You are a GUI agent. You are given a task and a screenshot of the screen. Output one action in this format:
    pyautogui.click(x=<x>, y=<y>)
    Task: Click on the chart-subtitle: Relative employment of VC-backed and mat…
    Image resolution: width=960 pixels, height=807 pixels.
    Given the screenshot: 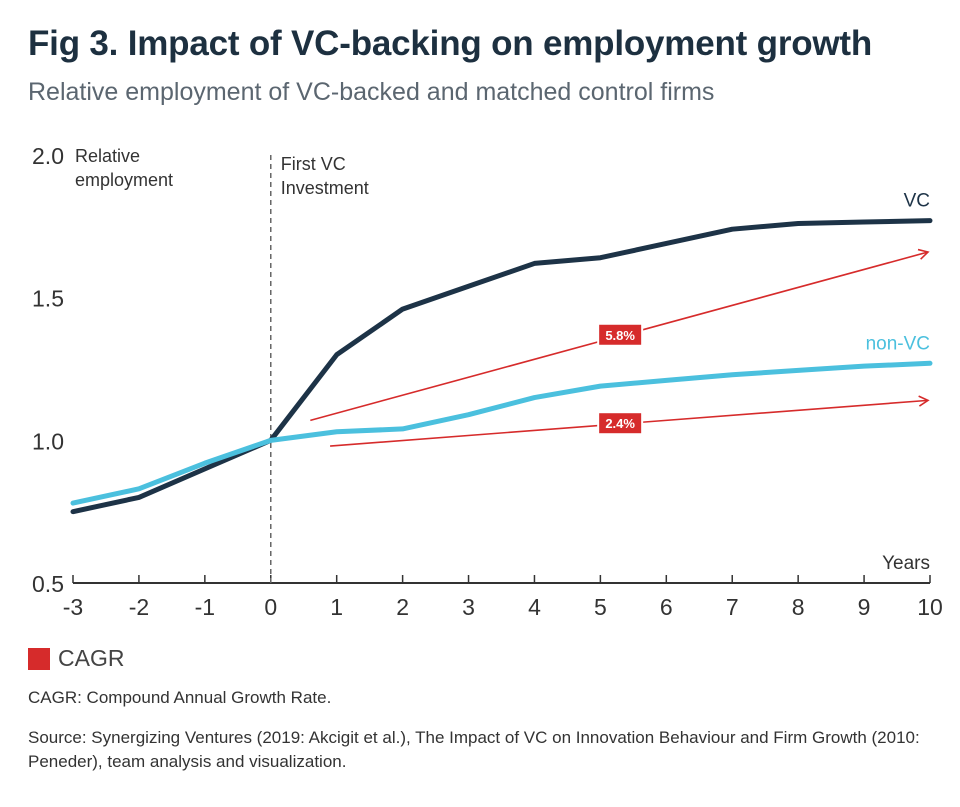 What is the action you would take?
    pyautogui.click(x=371, y=92)
    